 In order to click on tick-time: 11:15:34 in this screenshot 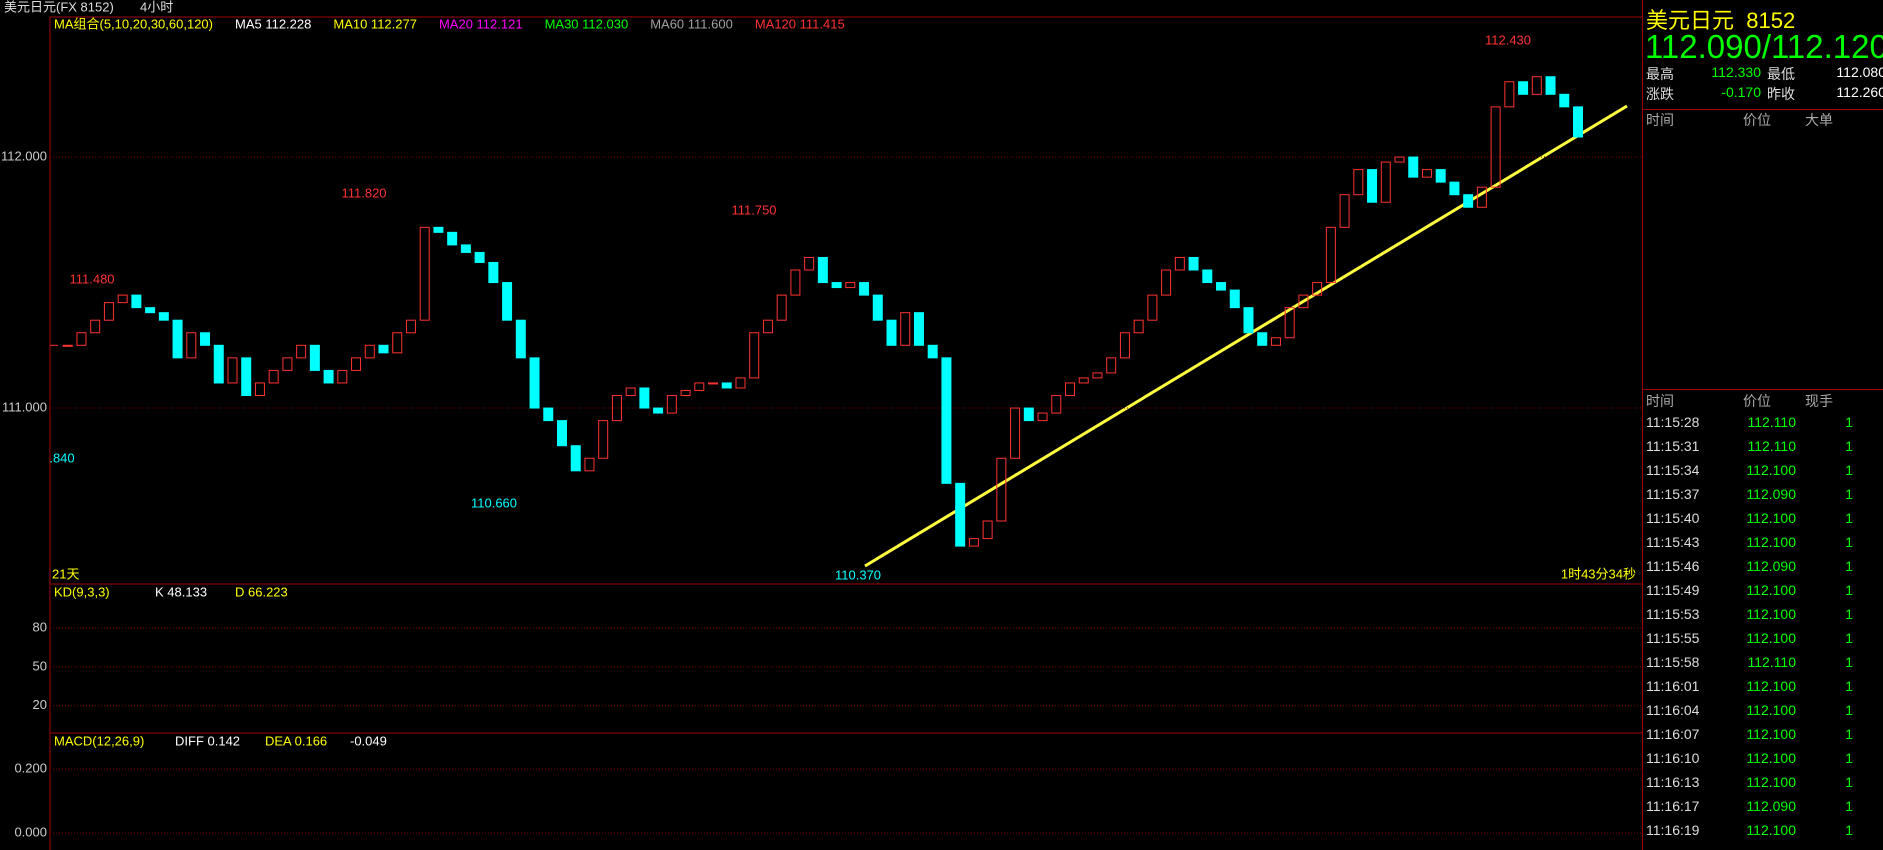, I will do `click(1673, 470)`.